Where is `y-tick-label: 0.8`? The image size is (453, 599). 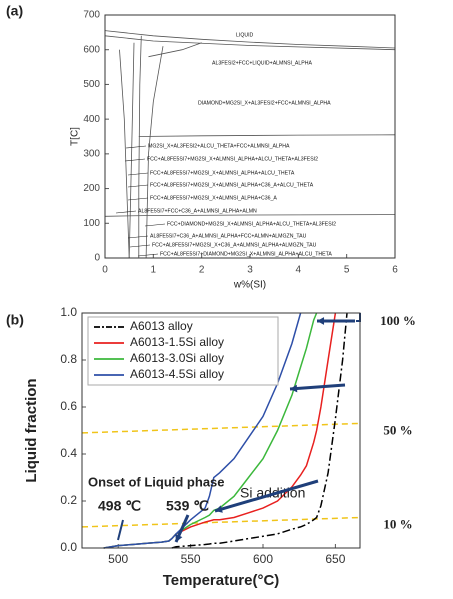
y-tick-label: 0.8 is located at coordinates (68, 359).